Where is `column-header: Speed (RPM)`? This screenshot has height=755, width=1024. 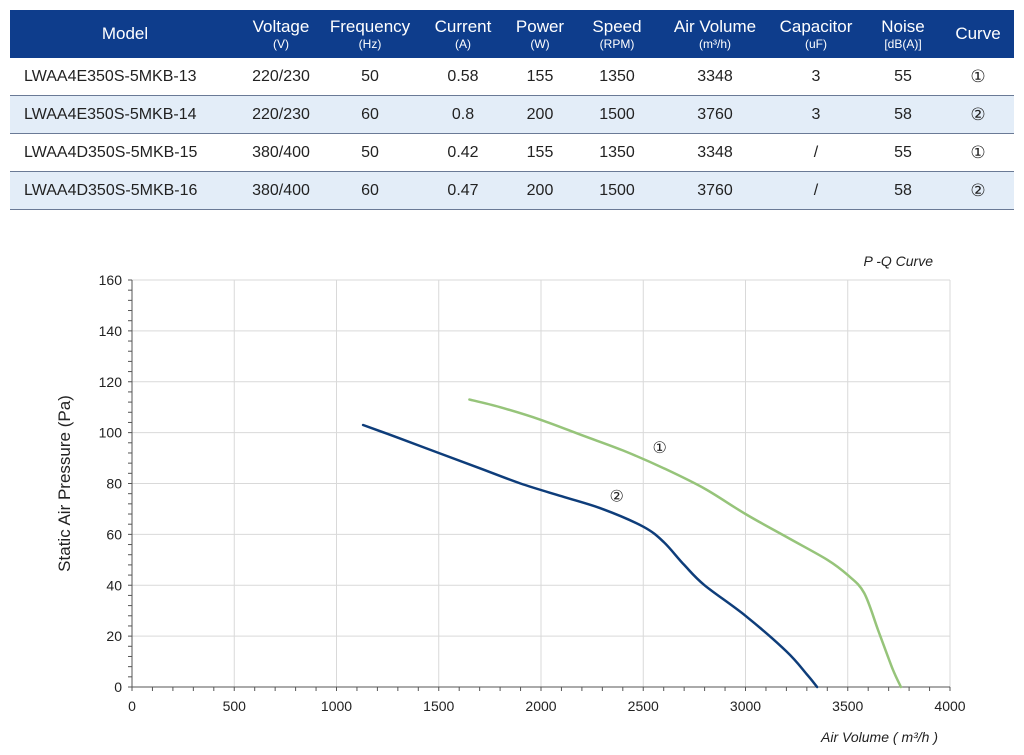 column-header: Speed (RPM) is located at coordinates (617, 34).